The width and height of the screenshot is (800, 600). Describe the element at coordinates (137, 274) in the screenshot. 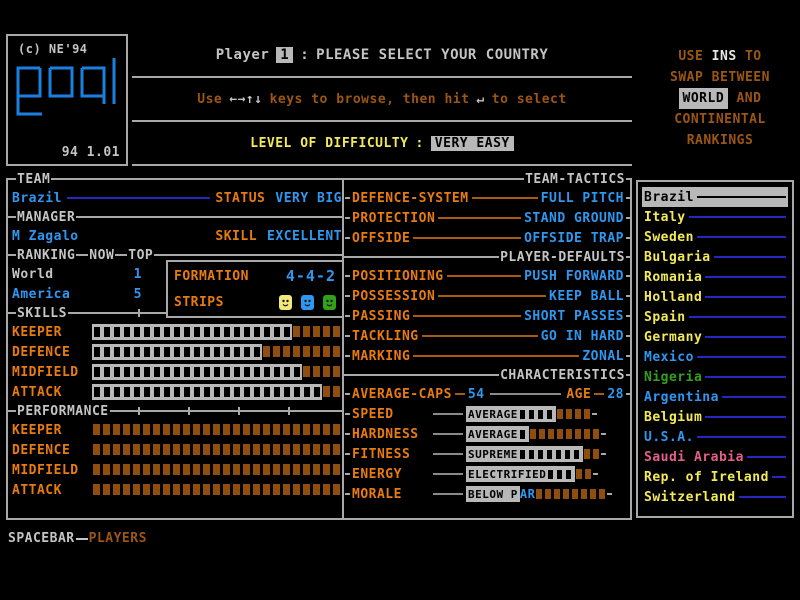

I see `ranking-now: 1` at that location.